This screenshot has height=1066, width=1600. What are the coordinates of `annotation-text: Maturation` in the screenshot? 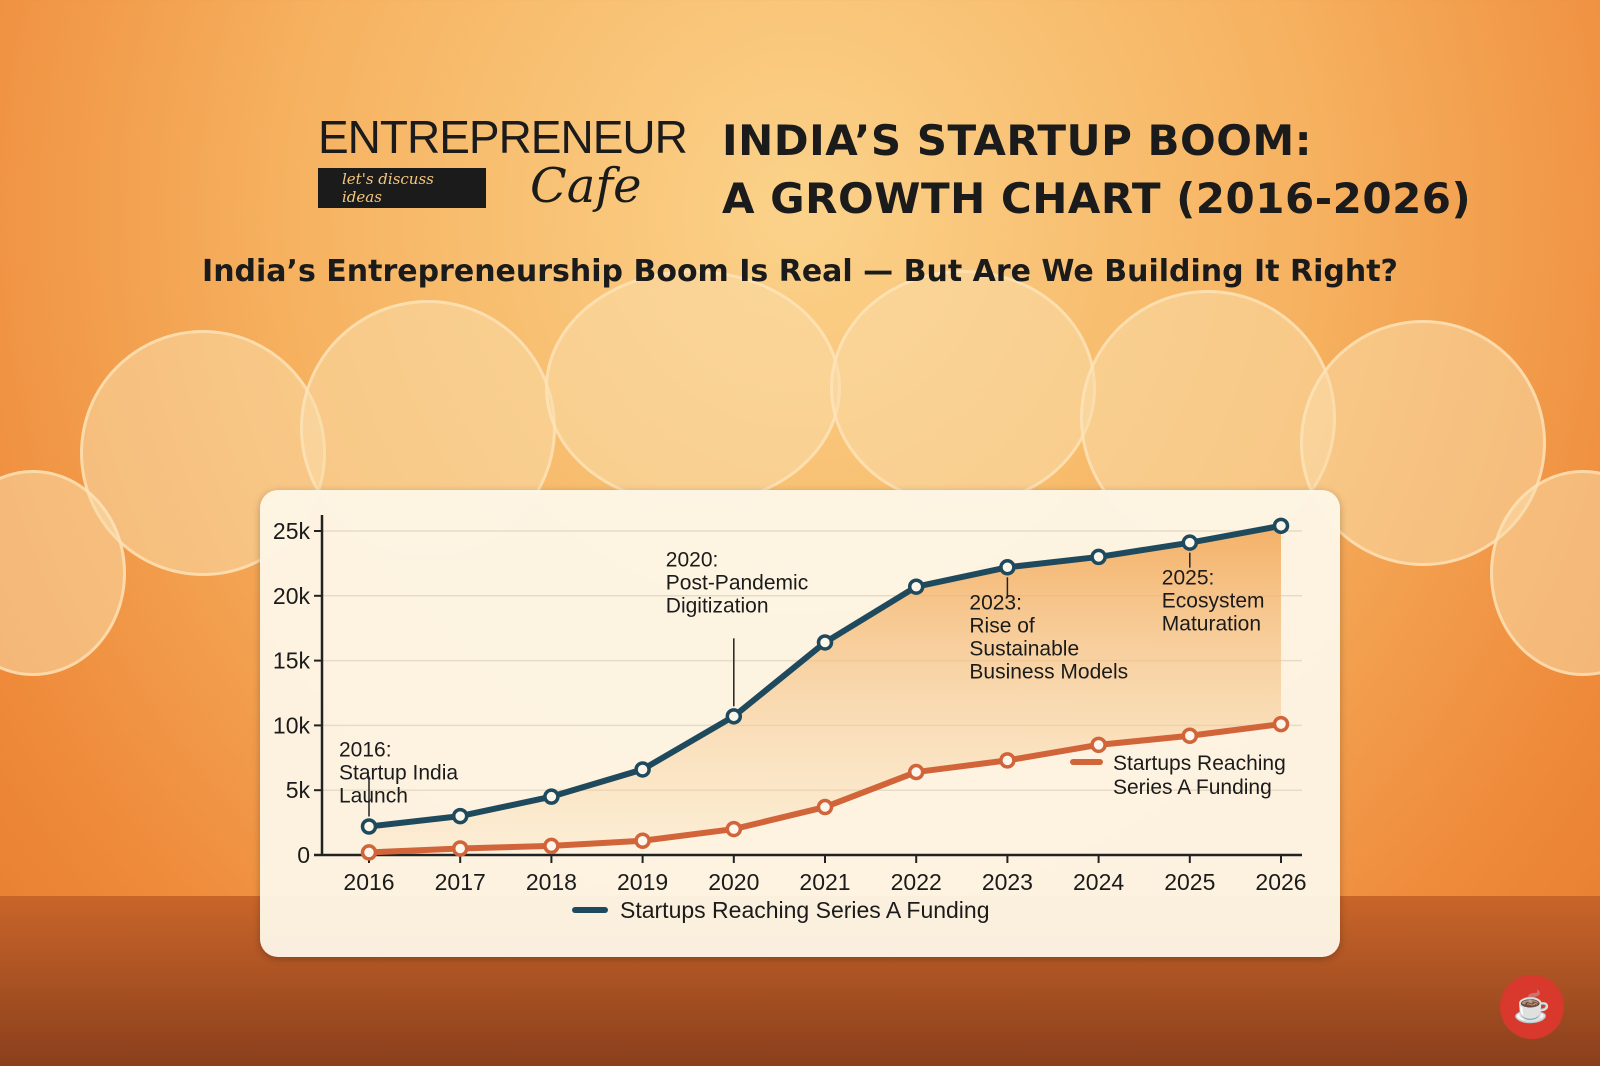 It's located at (1211, 624).